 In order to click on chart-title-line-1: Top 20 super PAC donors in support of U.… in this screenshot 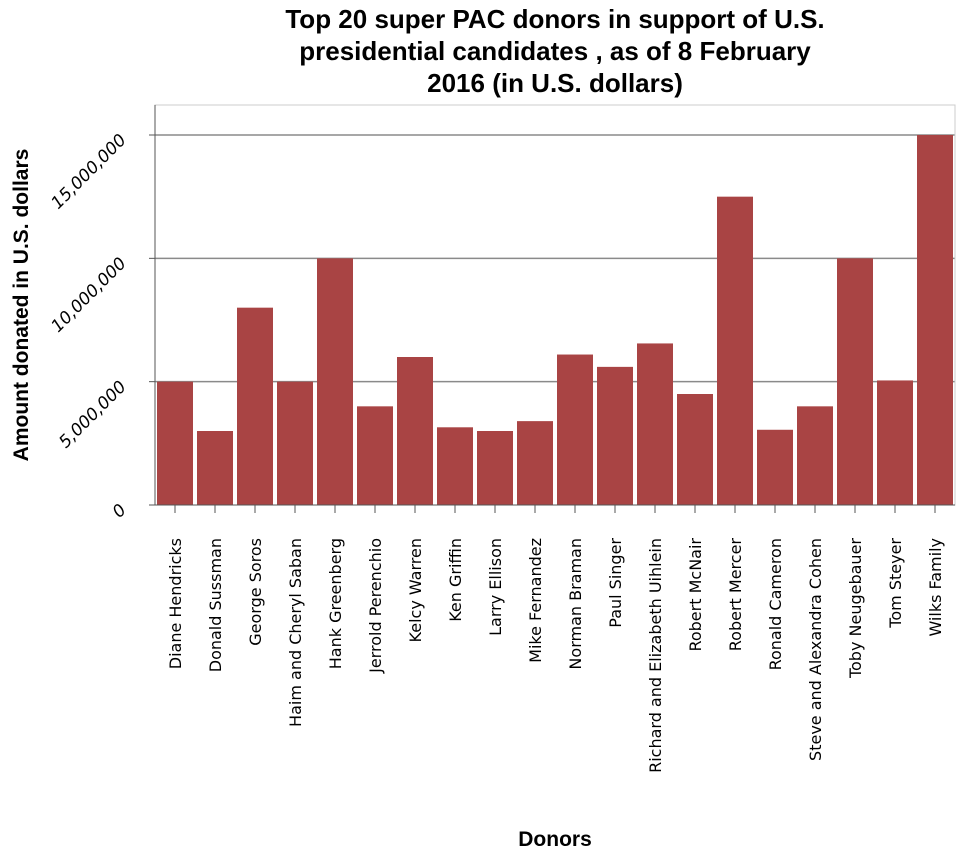, I will do `click(554, 19)`.